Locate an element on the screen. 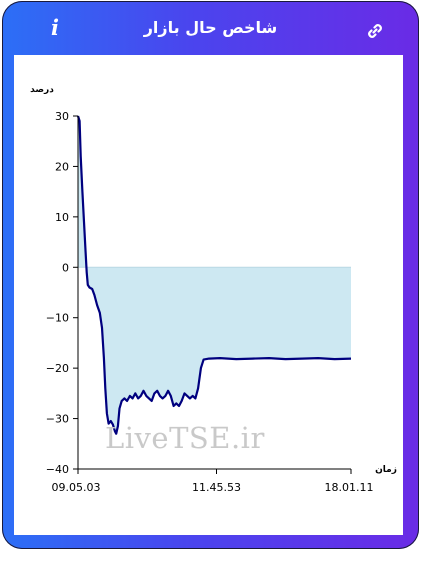 The width and height of the screenshot is (427, 574). info-icon: i is located at coordinates (55, 27).